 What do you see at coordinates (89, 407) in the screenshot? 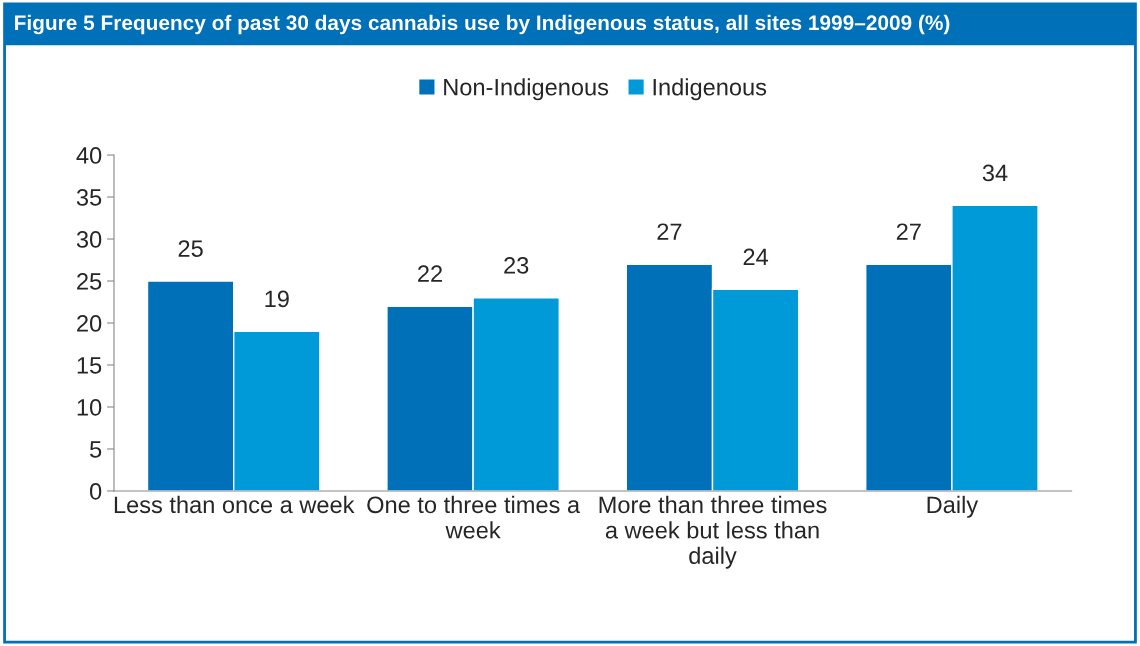
I see `y-tick-label: 10` at bounding box center [89, 407].